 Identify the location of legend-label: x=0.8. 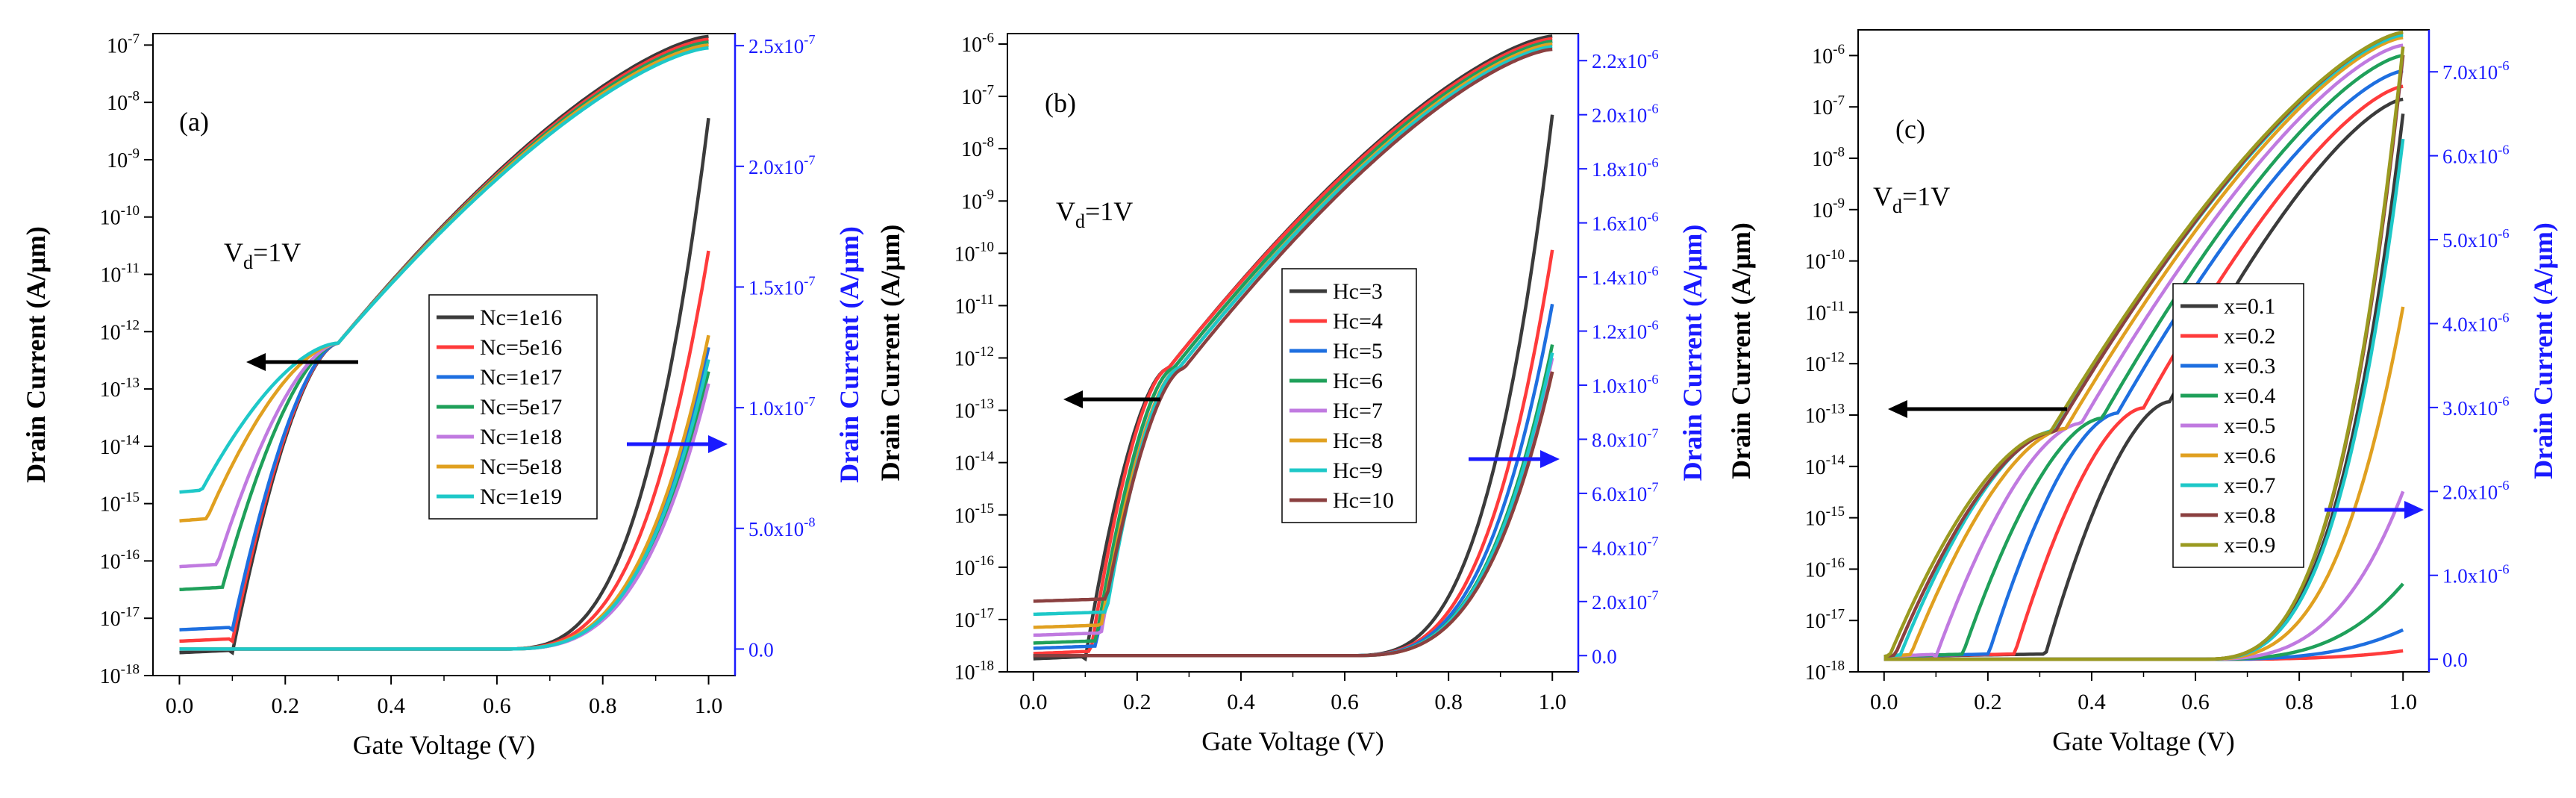
(2249, 515).